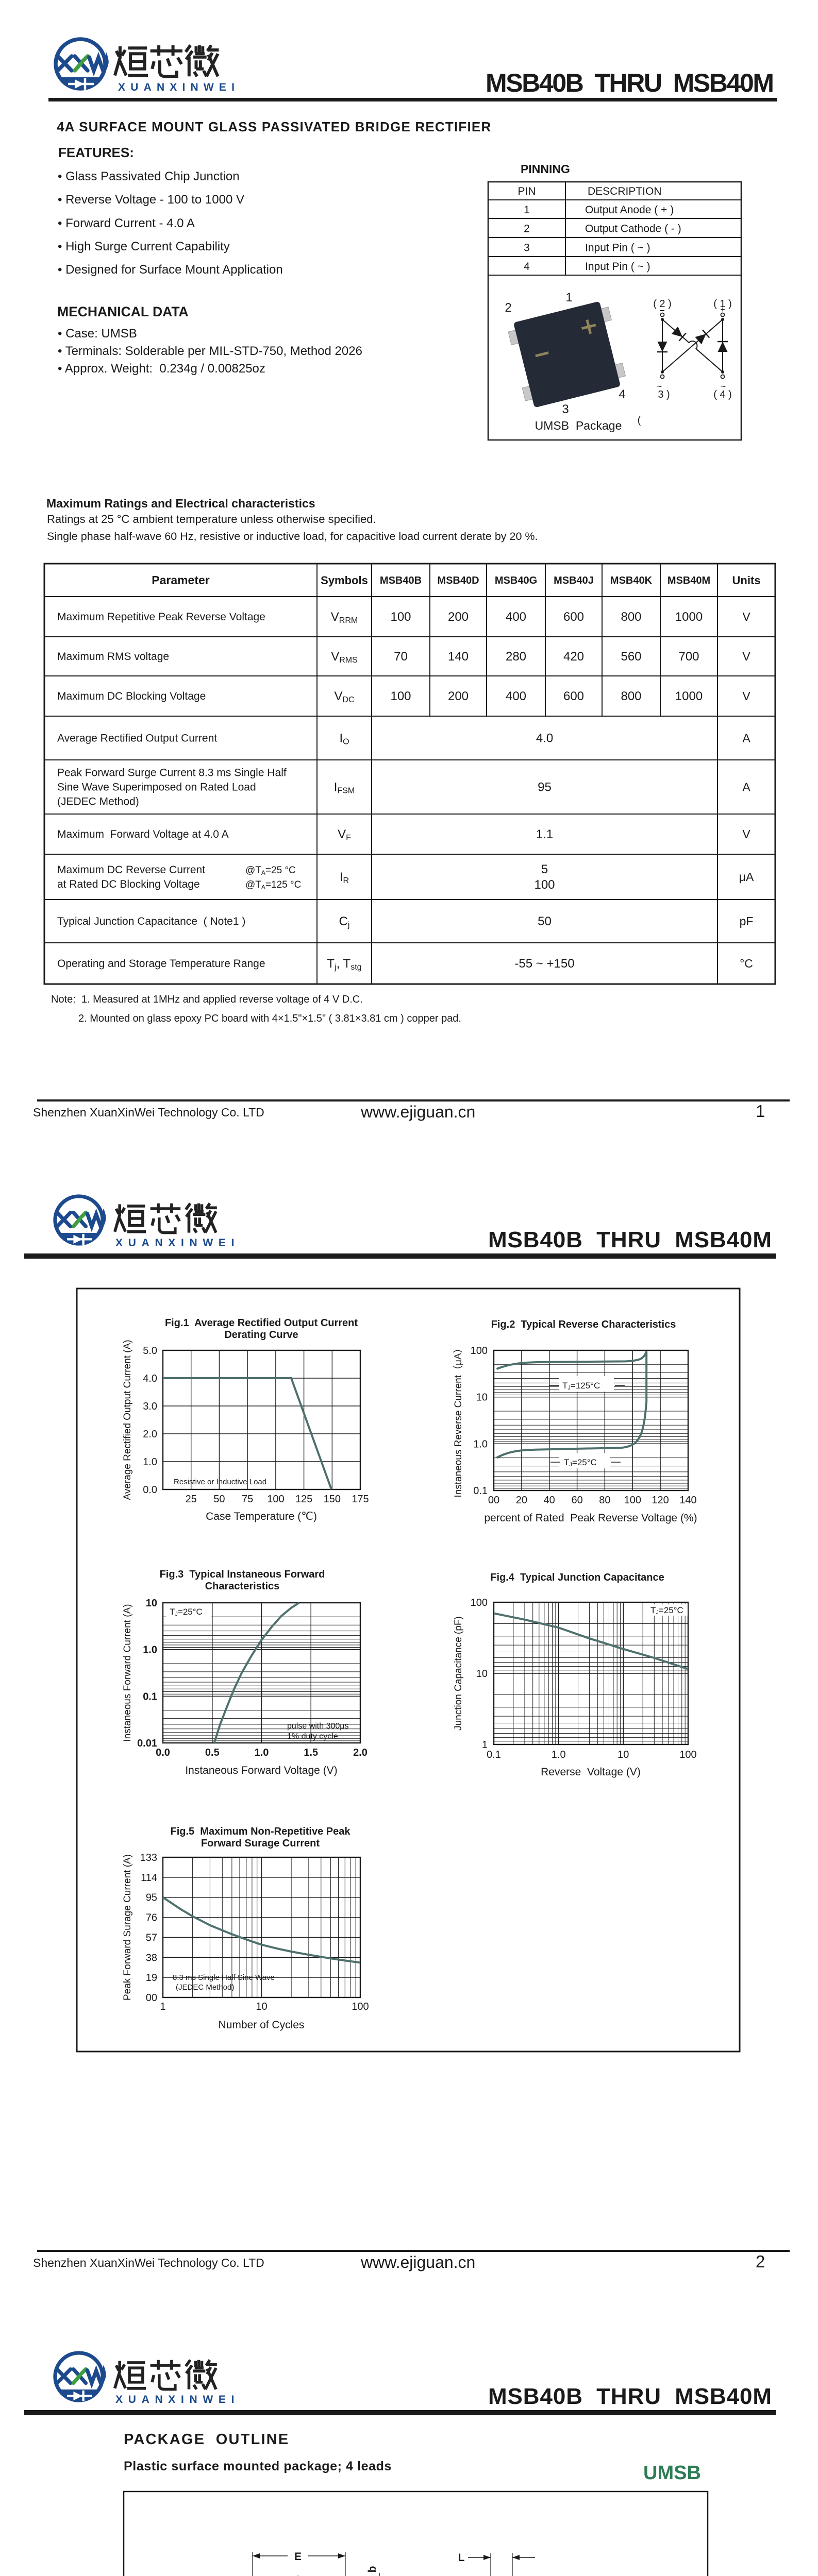  Describe the element at coordinates (544, 738) in the screenshot. I see `svg-text: 4.0` at that location.